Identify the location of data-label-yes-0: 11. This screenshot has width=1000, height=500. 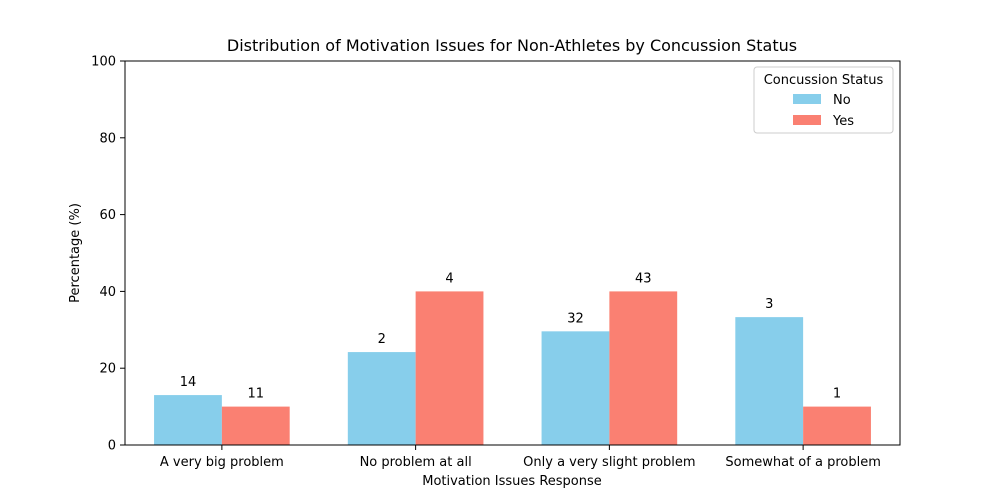
(256, 394).